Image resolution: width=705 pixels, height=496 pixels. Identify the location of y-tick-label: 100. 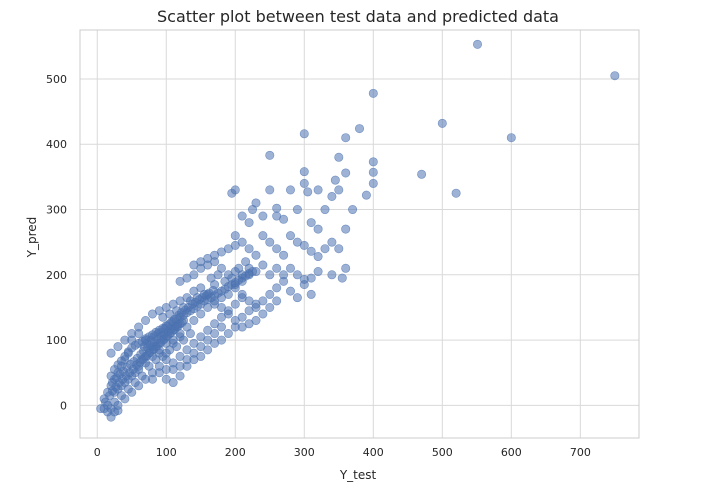
(56, 340).